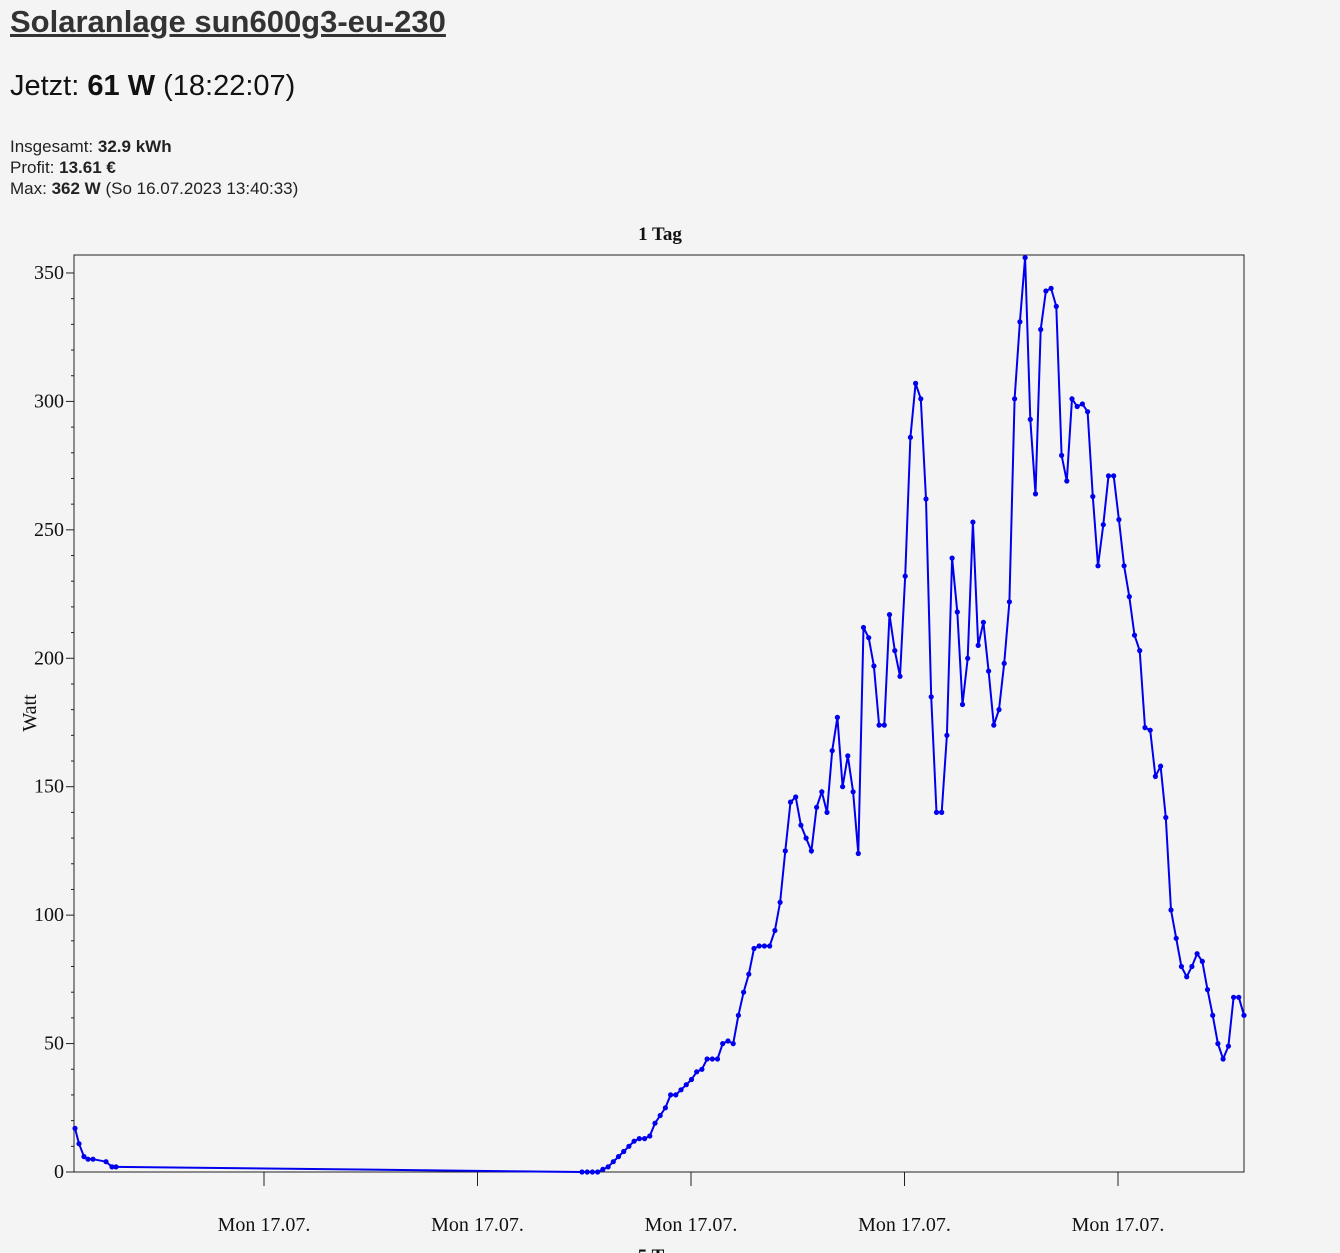  Describe the element at coordinates (54, 1044) in the screenshot. I see `y-tick-label: 50` at that location.